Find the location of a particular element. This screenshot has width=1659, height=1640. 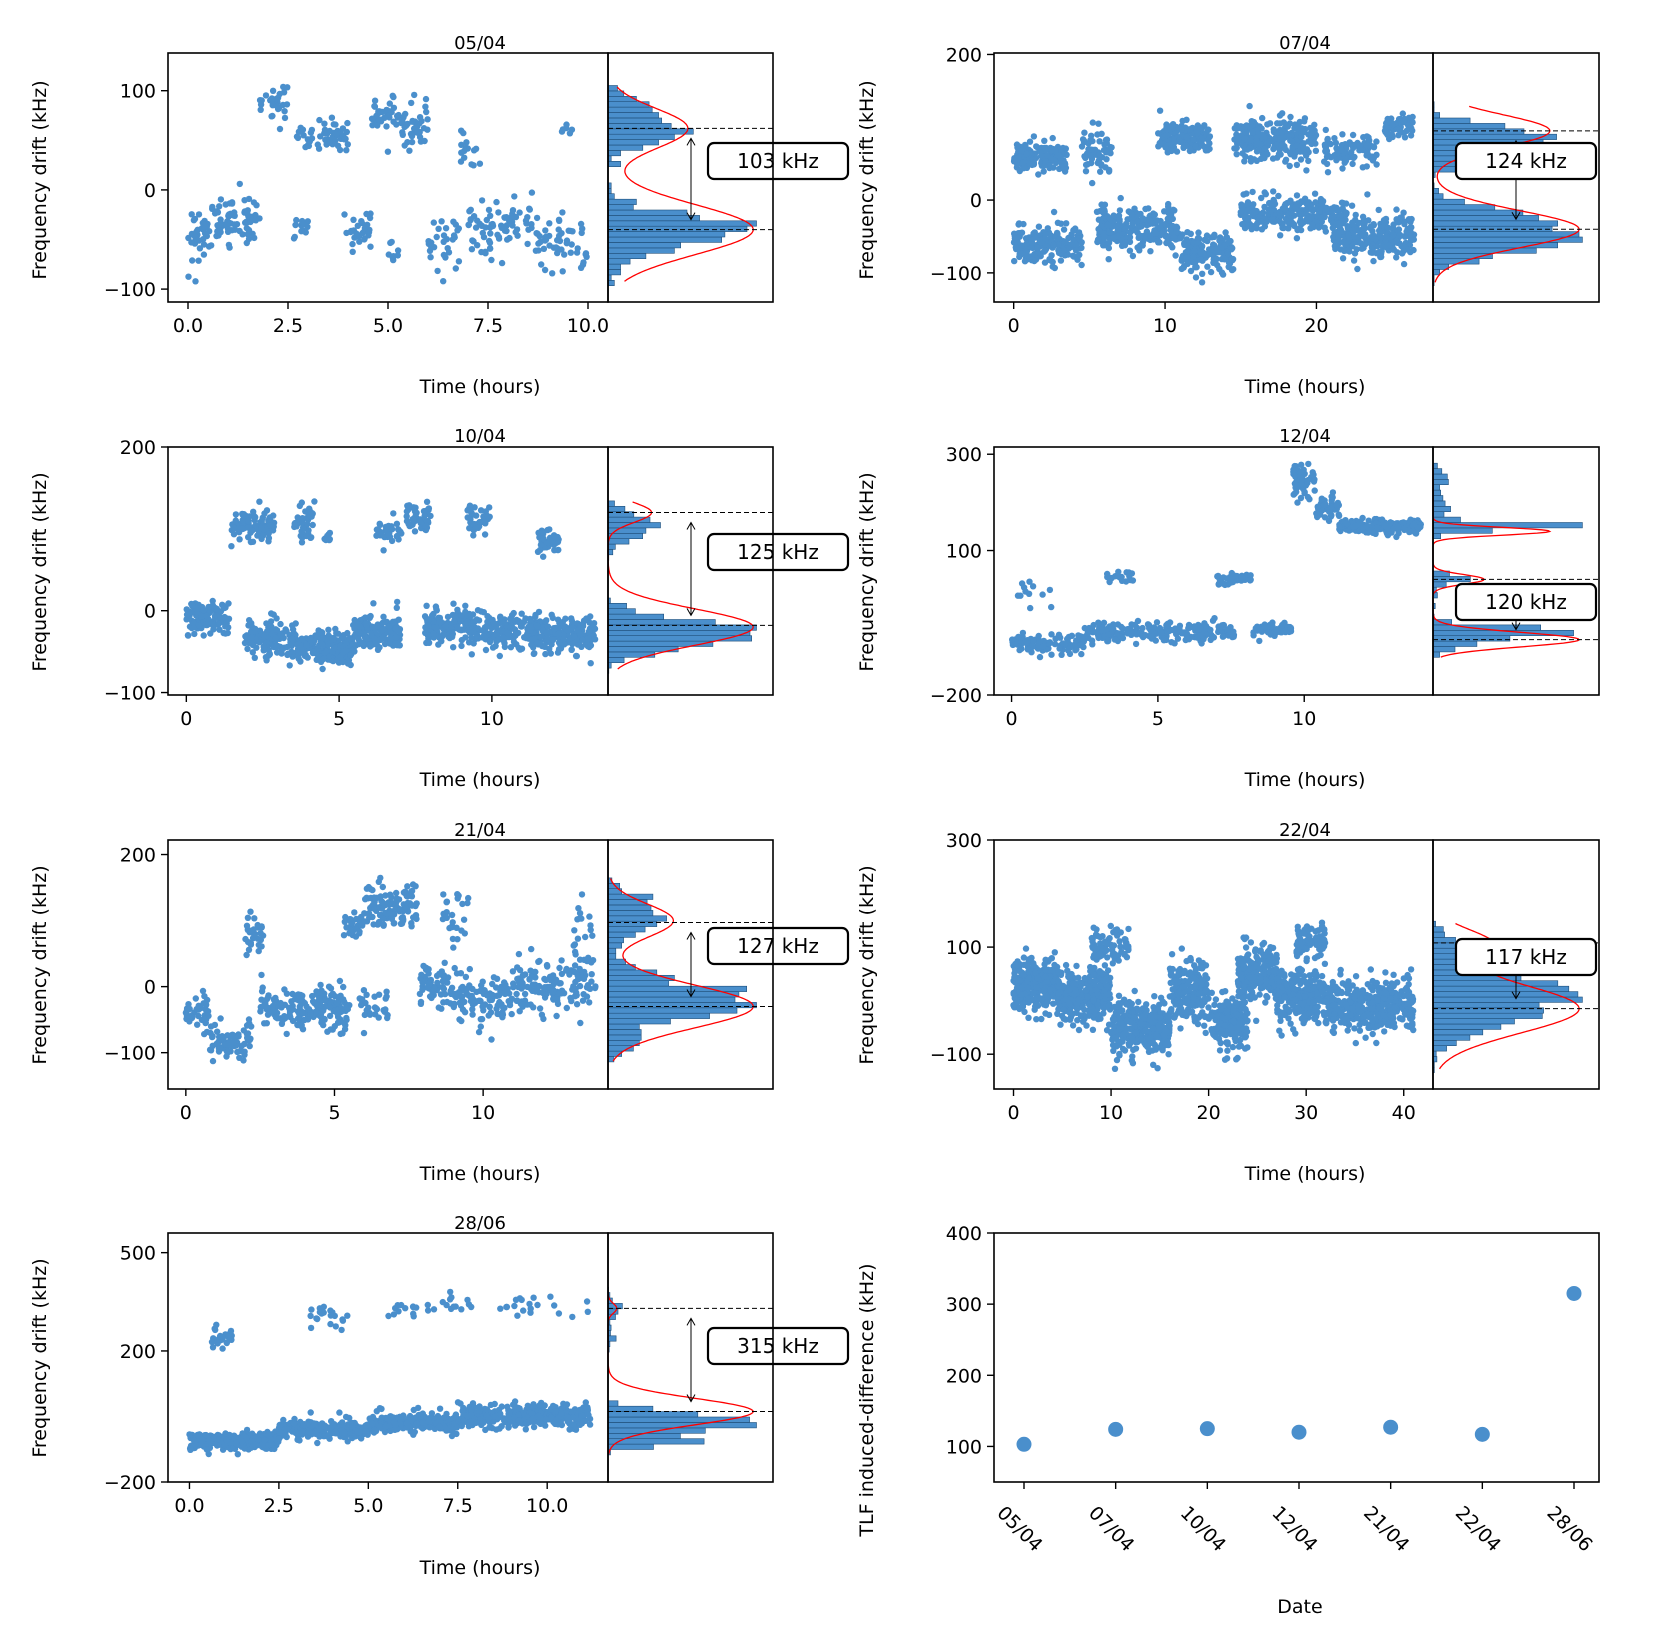

panel-5: 21/04 Time (hours) Frequency drift (kHz) is located at coordinates (284, 1002).